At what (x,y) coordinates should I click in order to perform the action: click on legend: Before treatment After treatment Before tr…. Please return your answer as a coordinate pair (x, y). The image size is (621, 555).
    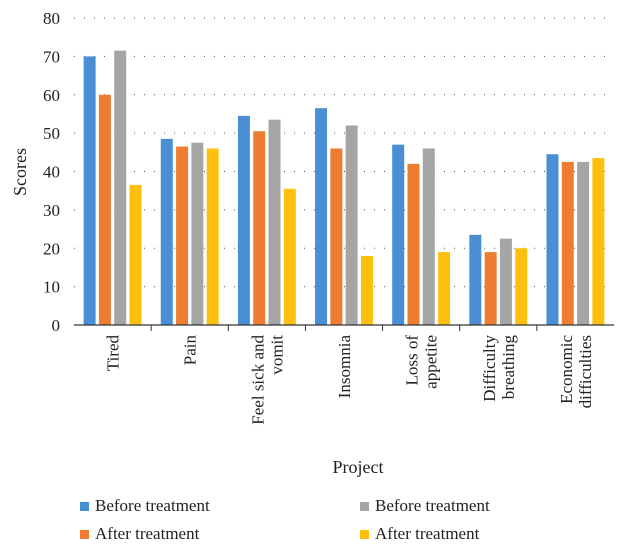
    Looking at the image, I should click on (285, 519).